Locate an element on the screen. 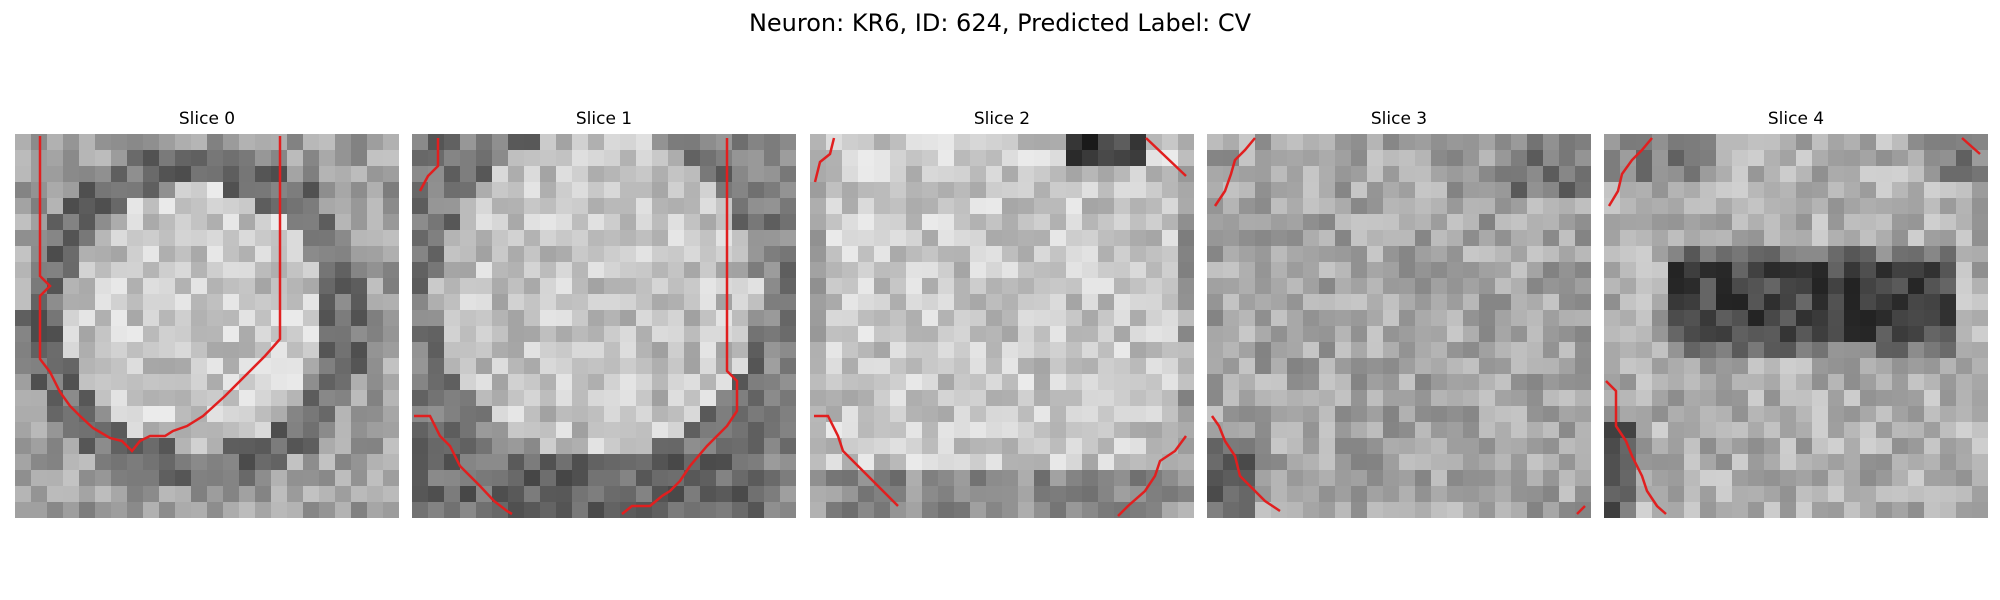 The image size is (2000, 600). slice-title: Slice 2 is located at coordinates (1002, 119).